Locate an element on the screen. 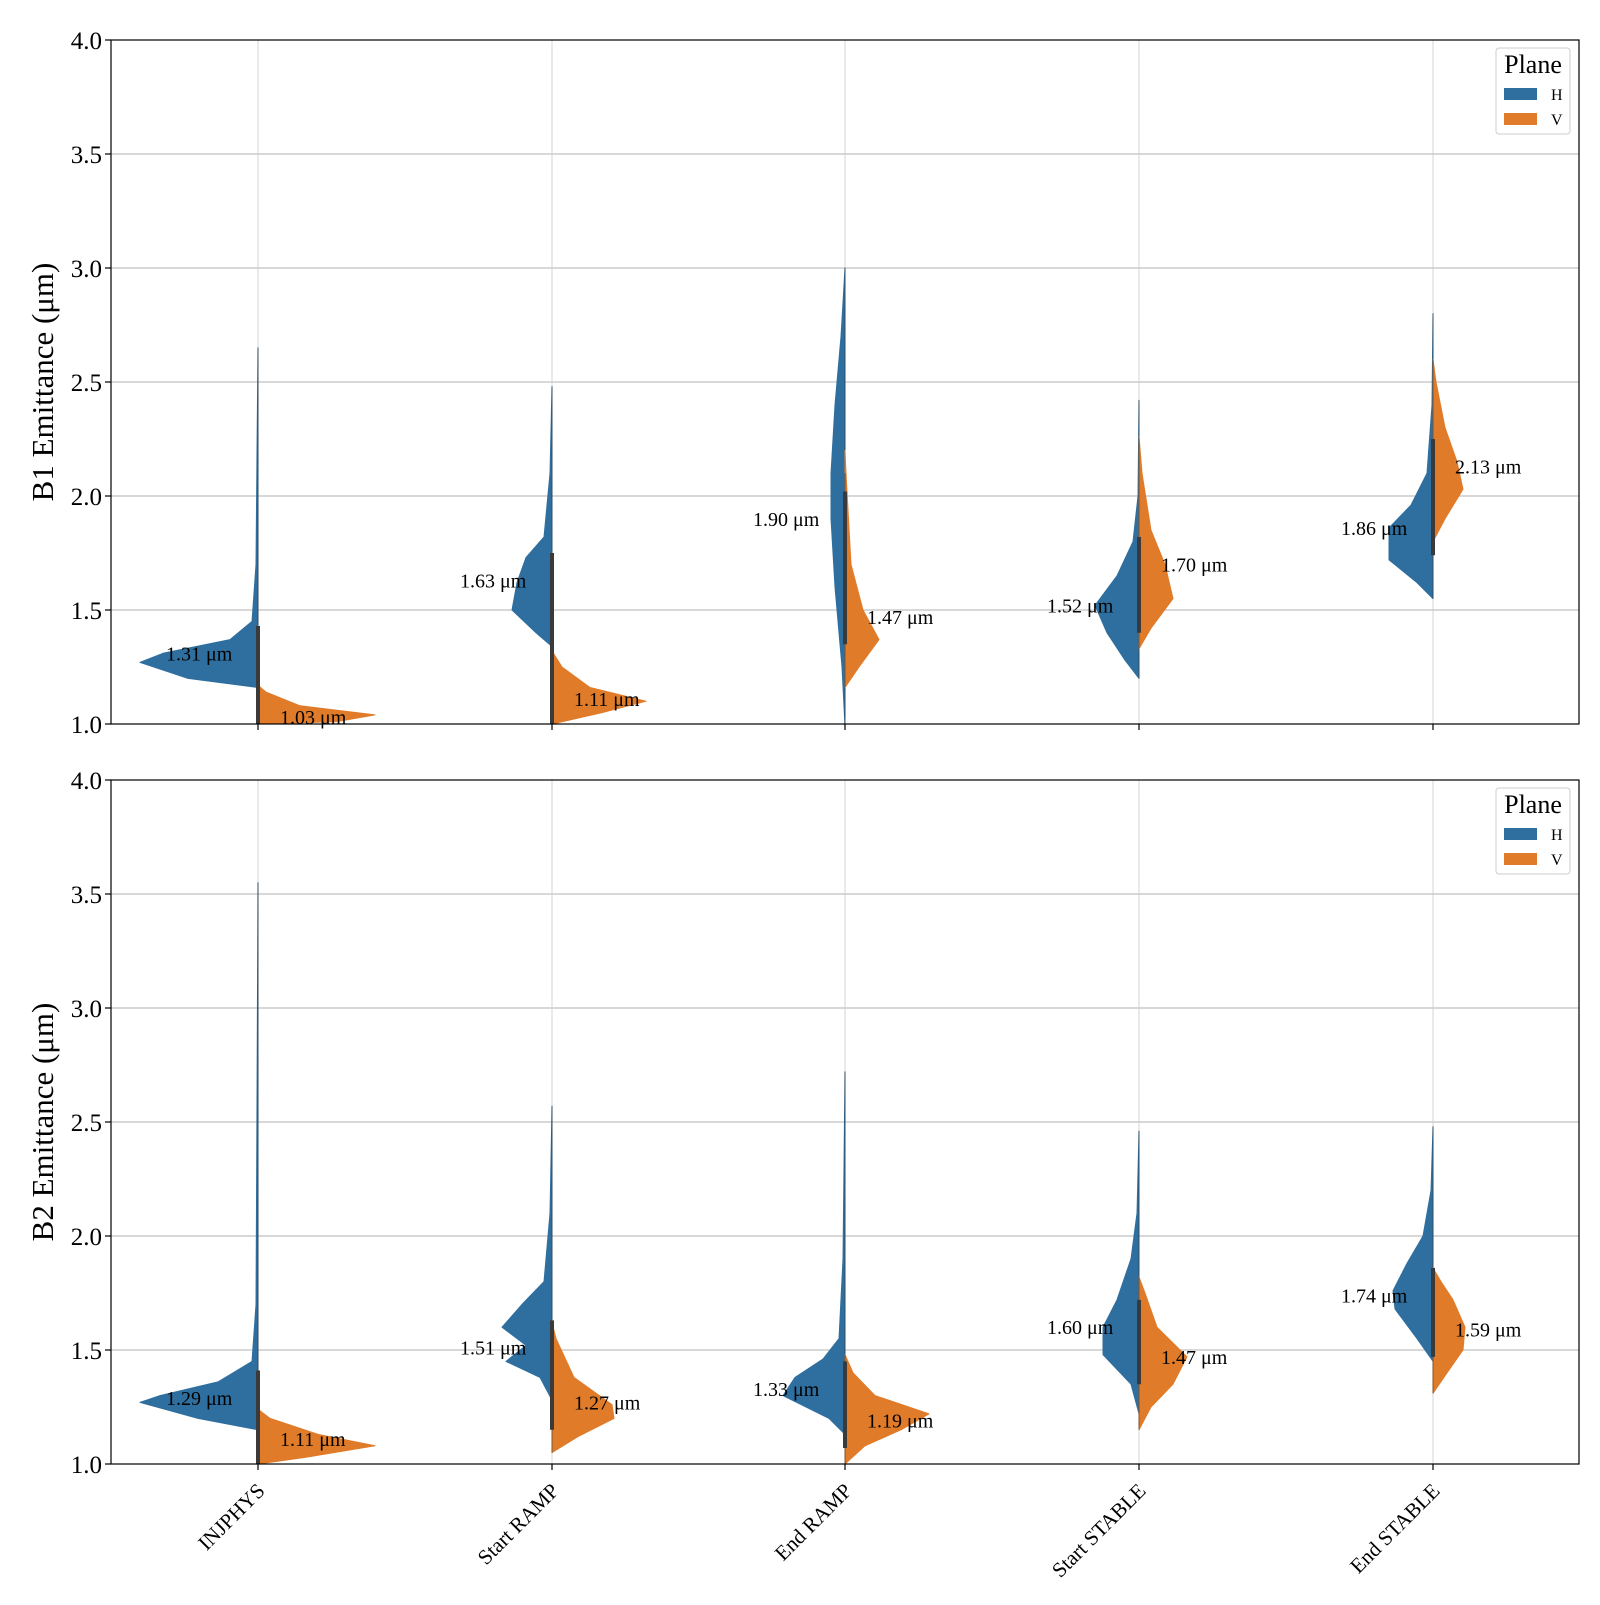 Image resolution: width=1600 pixels, height=1605 pixels. median-label-h: 1.33 μm is located at coordinates (786, 1390).